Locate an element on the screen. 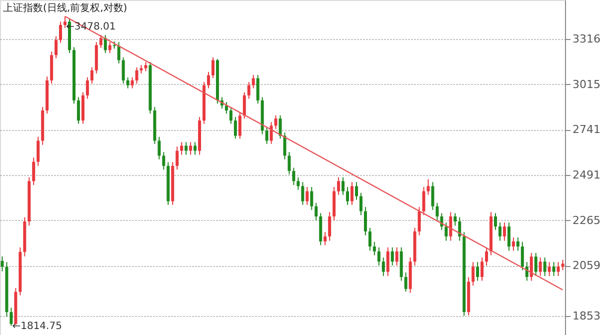 The image size is (600, 335). y-tick-label: 3015 is located at coordinates (586, 84).